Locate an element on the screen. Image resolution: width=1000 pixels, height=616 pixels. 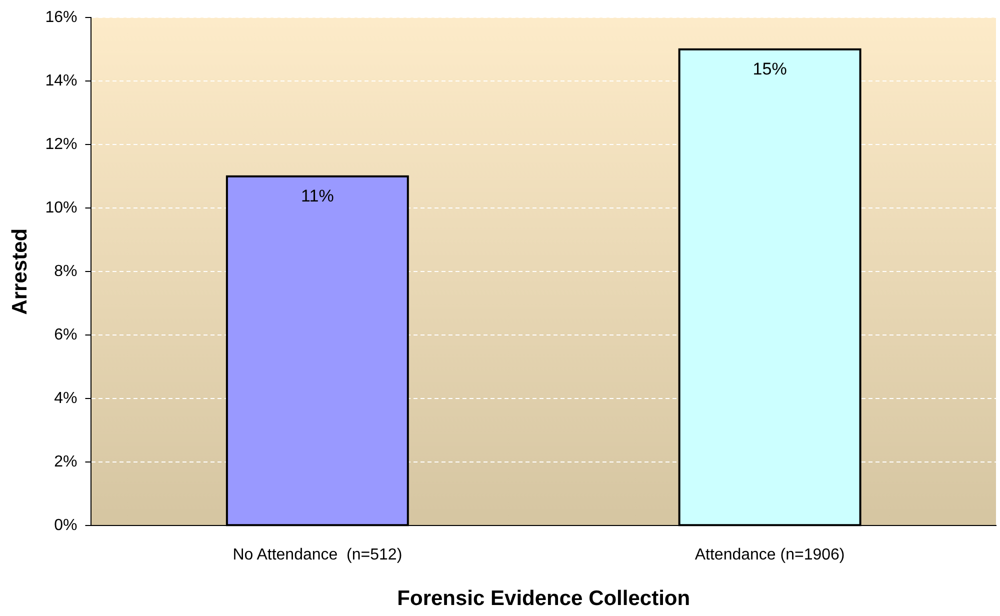
x-tick-label: No Attendance (n=512) is located at coordinates (317, 555).